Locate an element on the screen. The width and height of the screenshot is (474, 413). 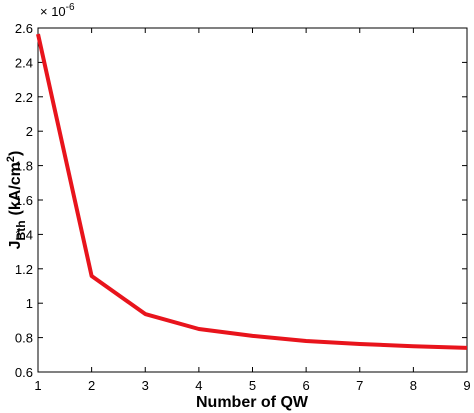
y-multiplier: × 10⁻⁶ is located at coordinates (57, 10).